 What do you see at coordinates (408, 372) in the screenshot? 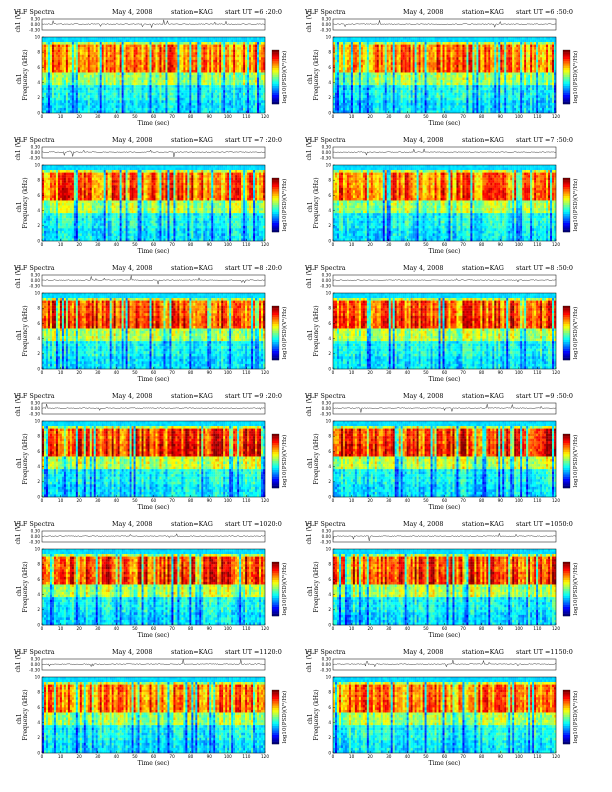
I see `x-tick-label: 40` at bounding box center [408, 372].